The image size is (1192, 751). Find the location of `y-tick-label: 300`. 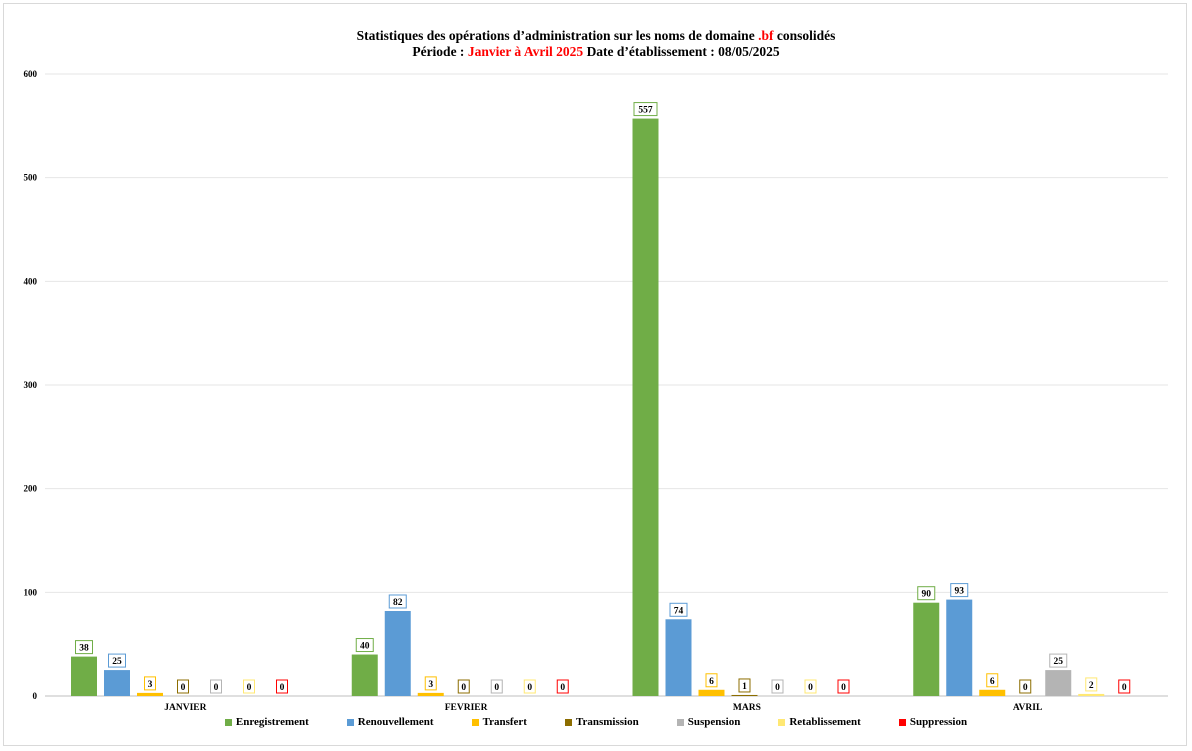

y-tick-label: 300 is located at coordinates (31, 385).